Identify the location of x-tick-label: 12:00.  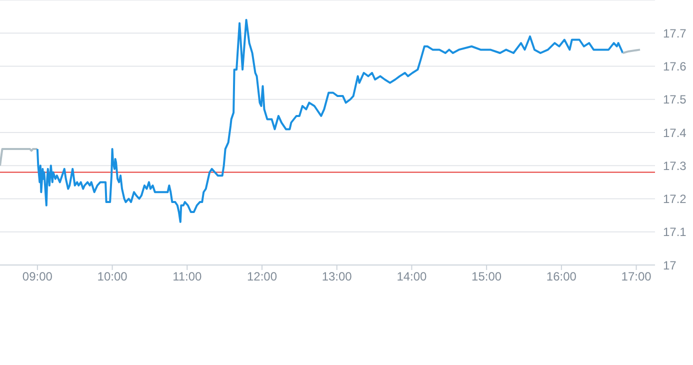
(262, 277).